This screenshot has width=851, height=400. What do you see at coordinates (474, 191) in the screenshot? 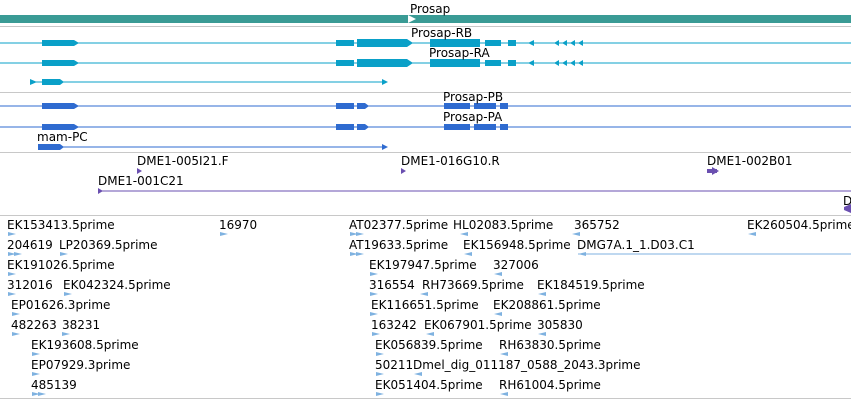
I see `clone-marker-001c21` at bounding box center [474, 191].